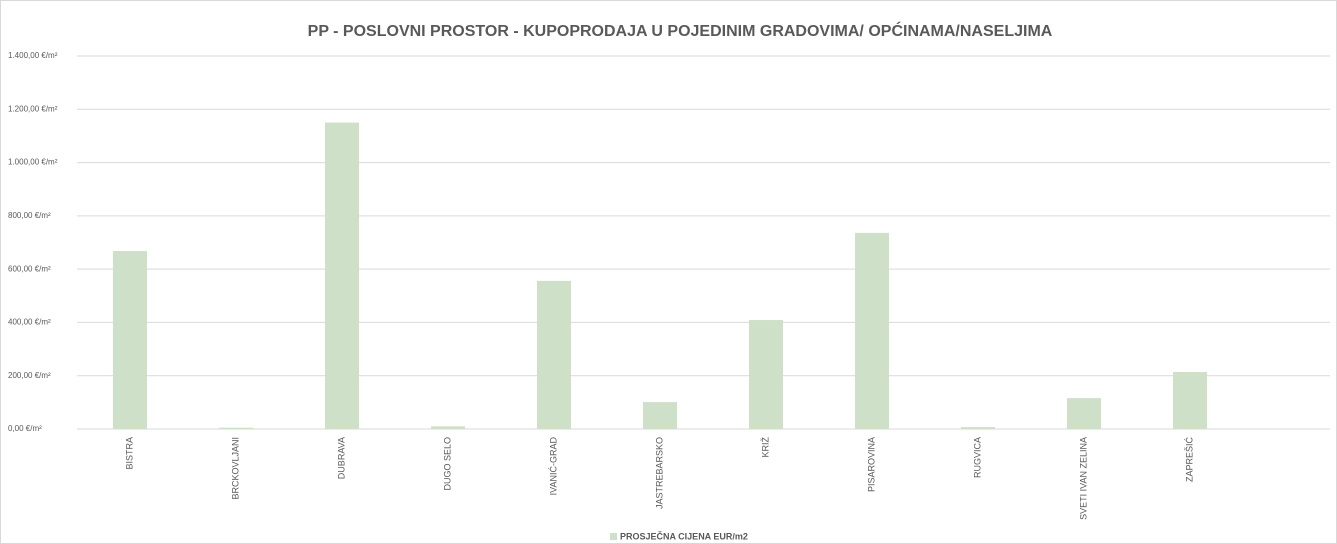 The height and width of the screenshot is (544, 1337). What do you see at coordinates (659, 473) in the screenshot?
I see `x-tick-label: JASTREBARSKO` at bounding box center [659, 473].